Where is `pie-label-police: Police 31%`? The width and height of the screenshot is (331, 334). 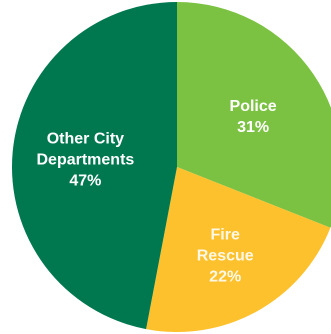
pie-label-police: Police 31% is located at coordinates (253, 117).